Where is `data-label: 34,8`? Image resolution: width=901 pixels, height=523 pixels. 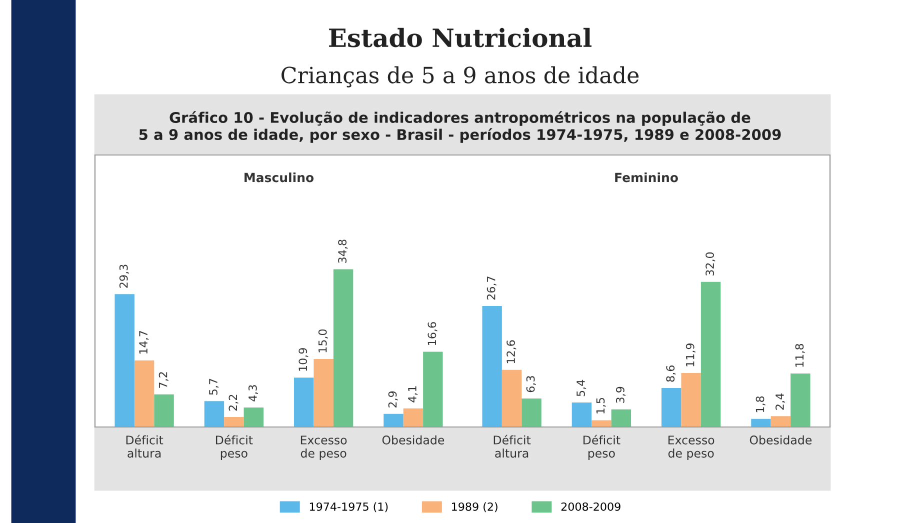
data-label: 34,8 is located at coordinates (343, 251).